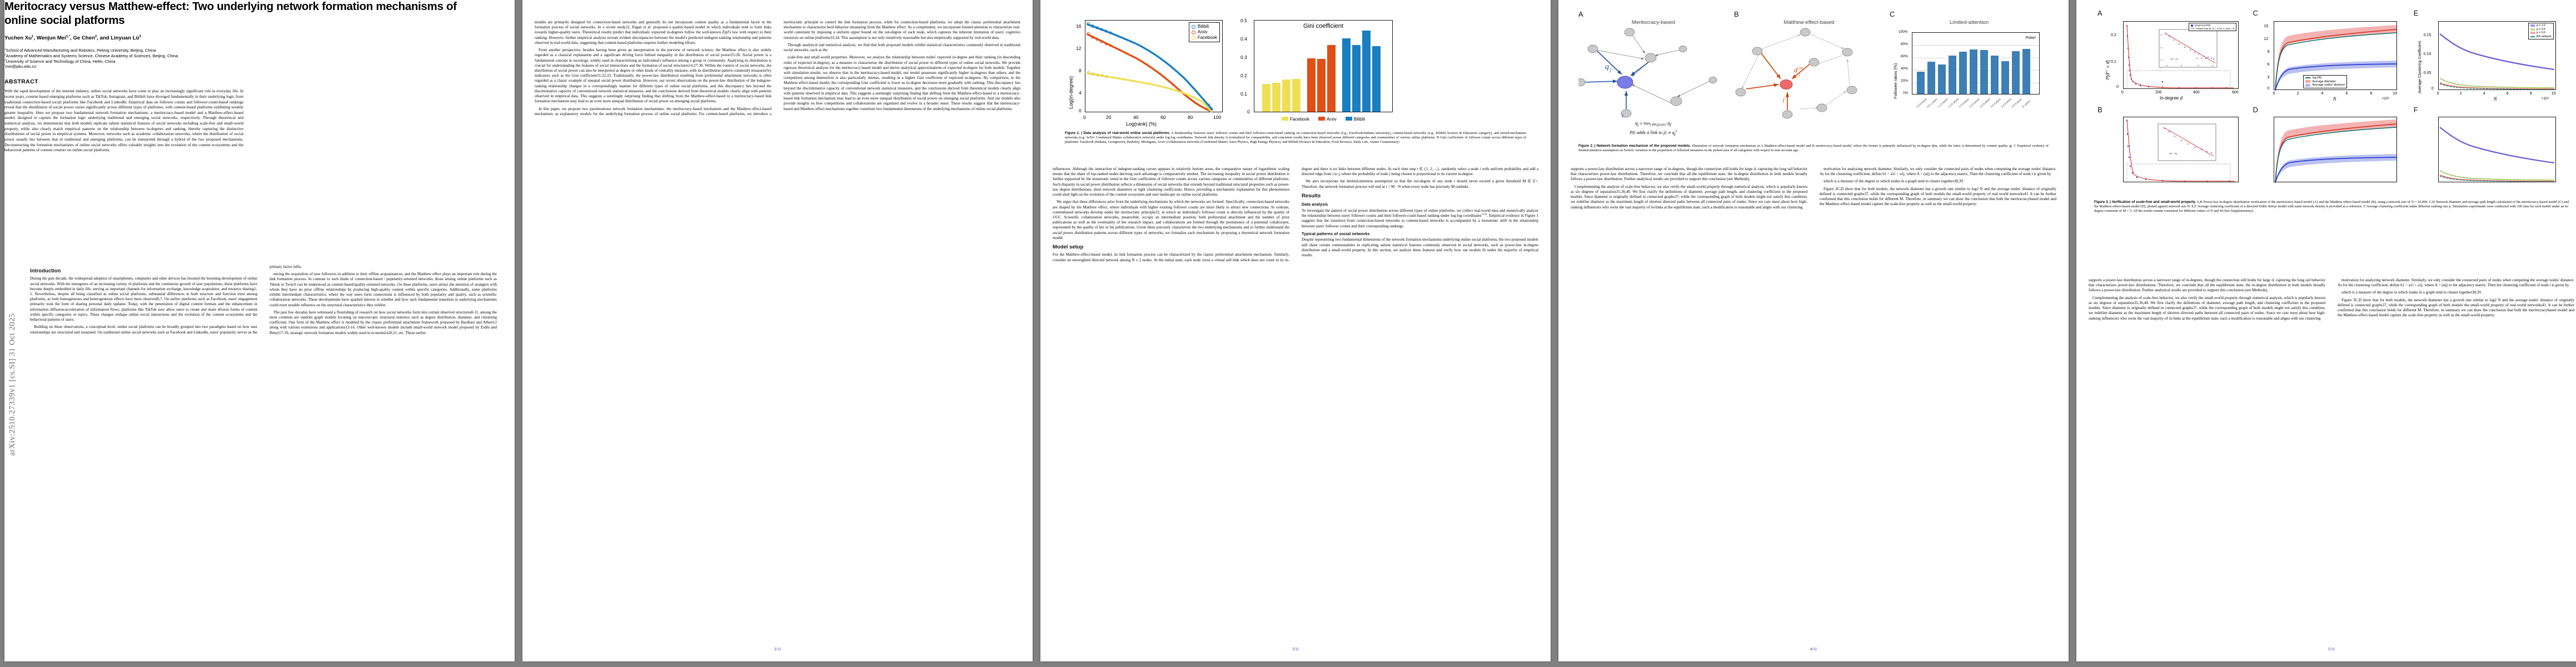  Describe the element at coordinates (2395, 94) in the screenshot. I see `x-tick: 10` at that location.